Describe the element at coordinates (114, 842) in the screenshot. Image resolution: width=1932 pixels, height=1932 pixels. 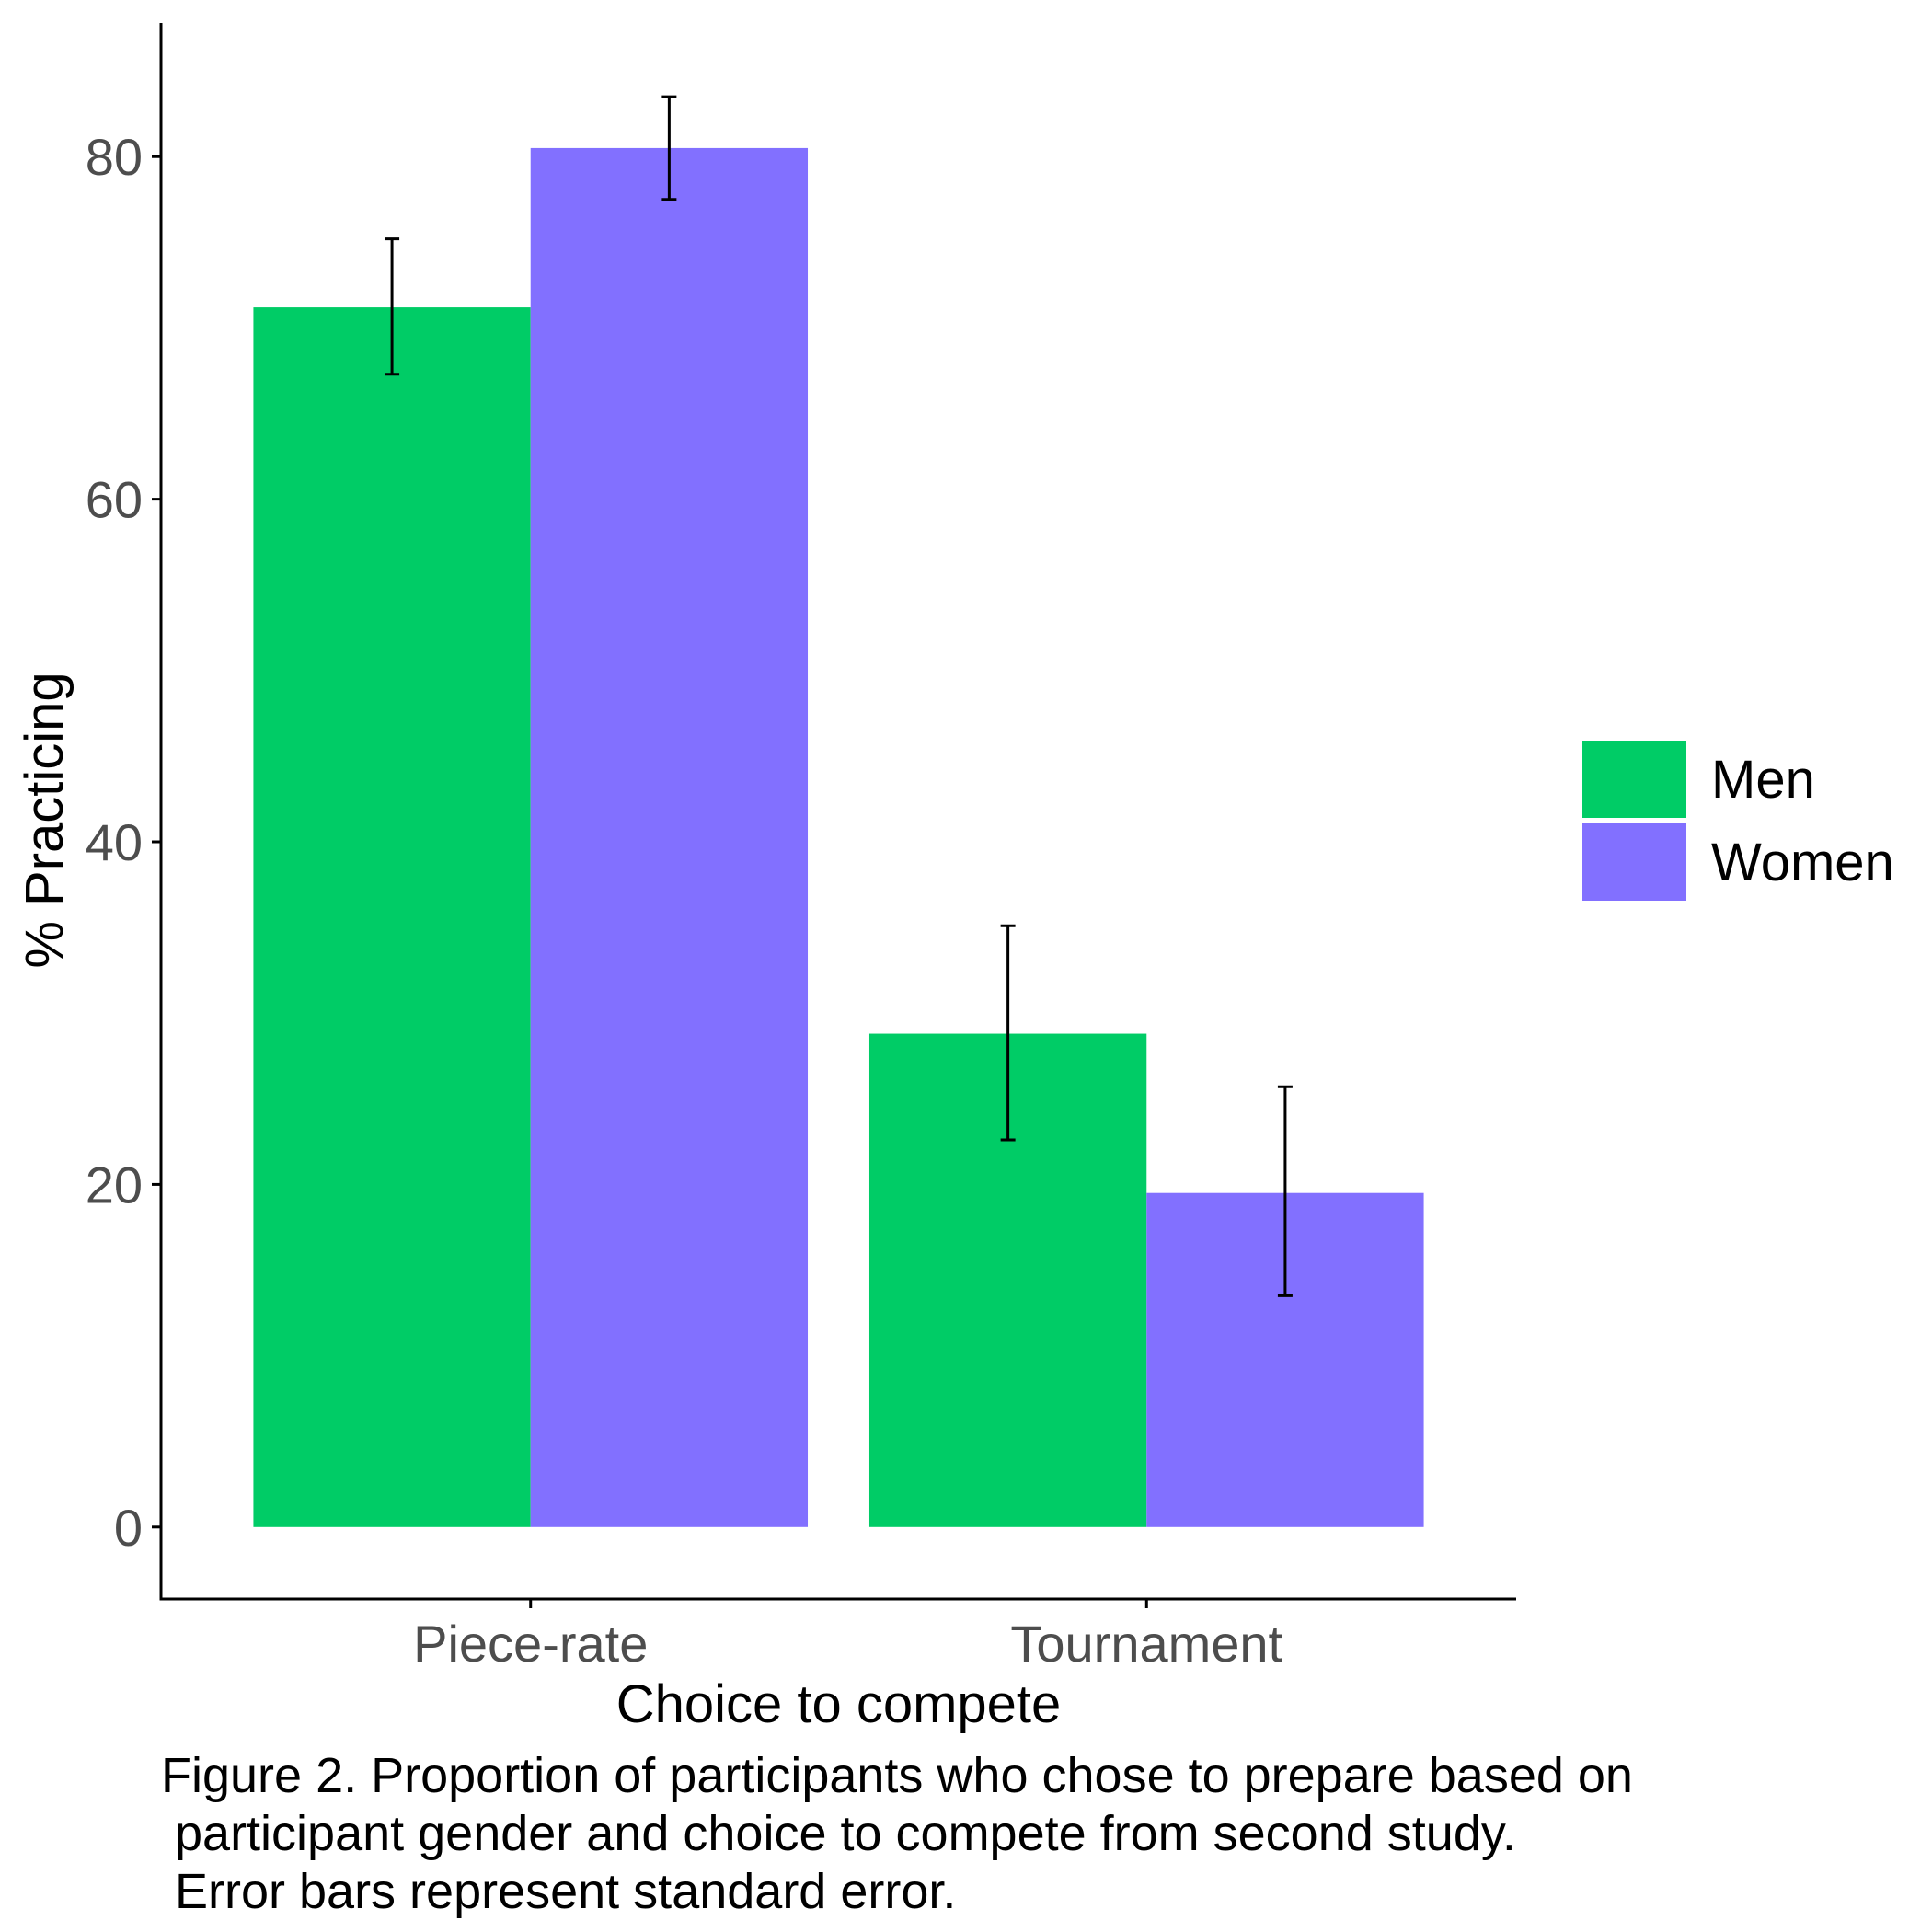
I see `y-tick-label: 40` at that location.